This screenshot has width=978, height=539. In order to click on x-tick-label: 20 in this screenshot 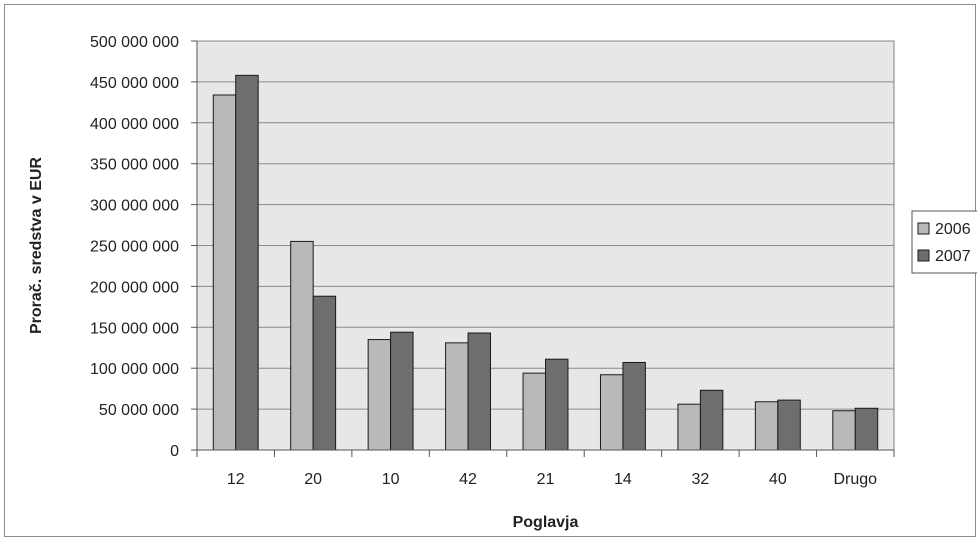, I will do `click(313, 479)`.